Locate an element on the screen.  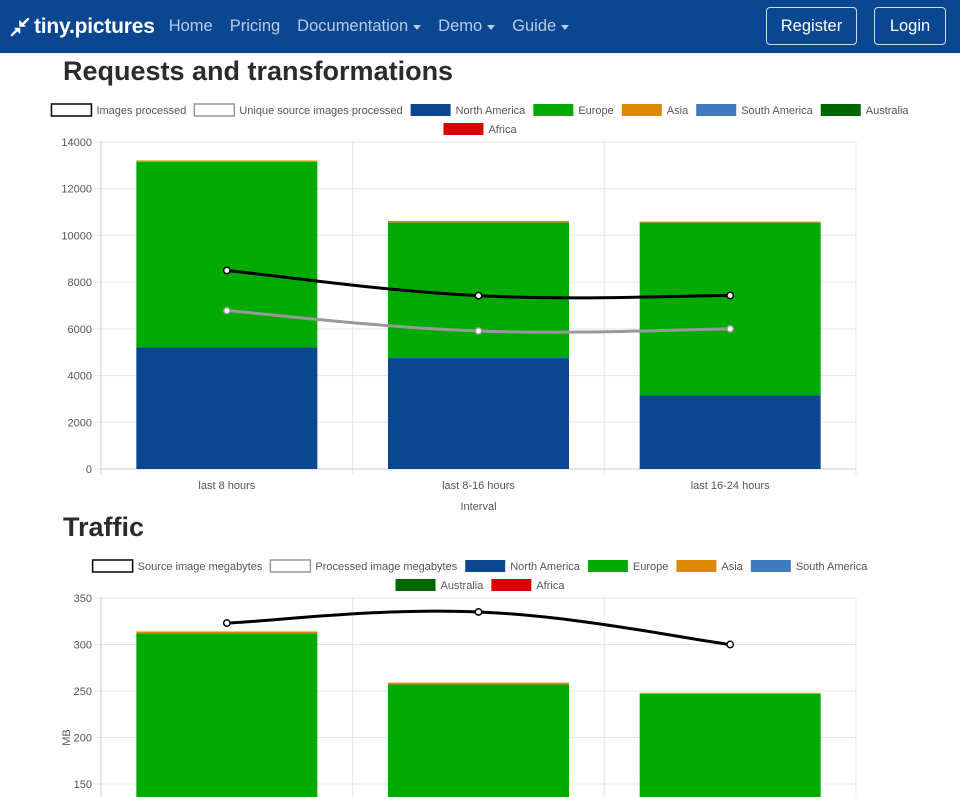
y-tick-label: 0 is located at coordinates (89, 470).